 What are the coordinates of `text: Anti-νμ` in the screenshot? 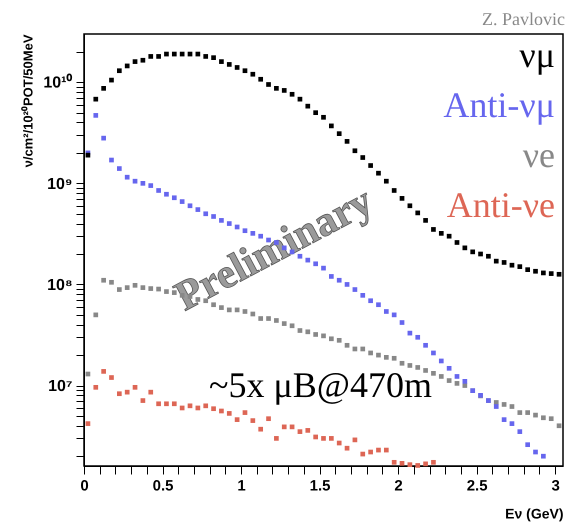 It's located at (499, 105).